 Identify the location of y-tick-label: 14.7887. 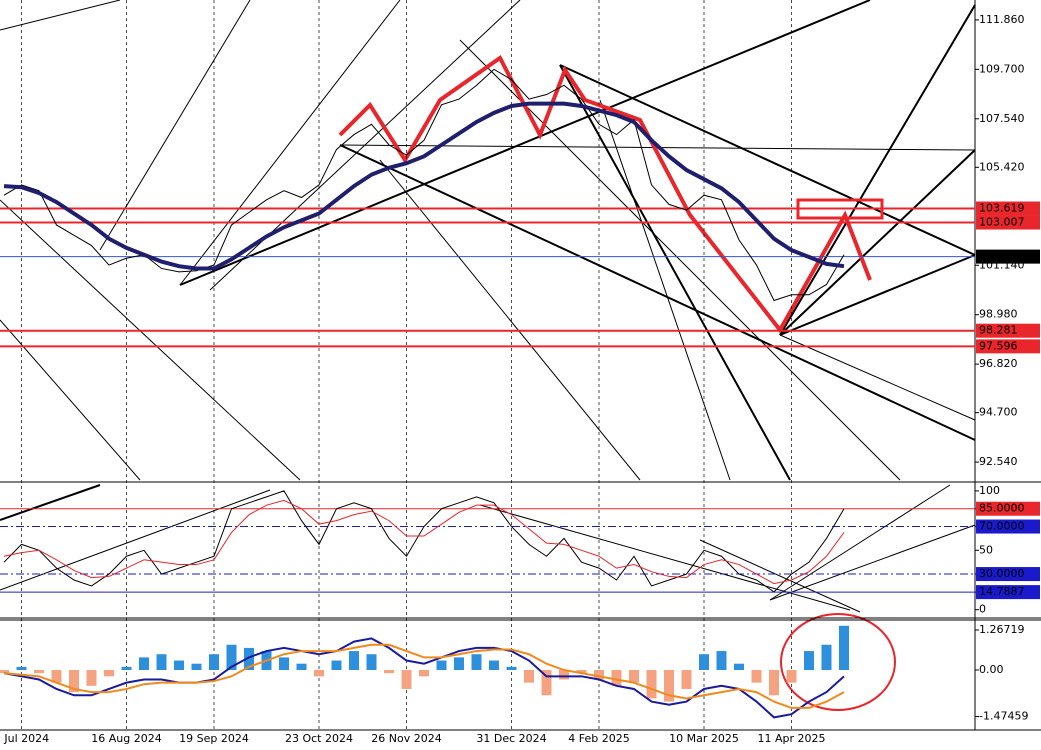
(1002, 591).